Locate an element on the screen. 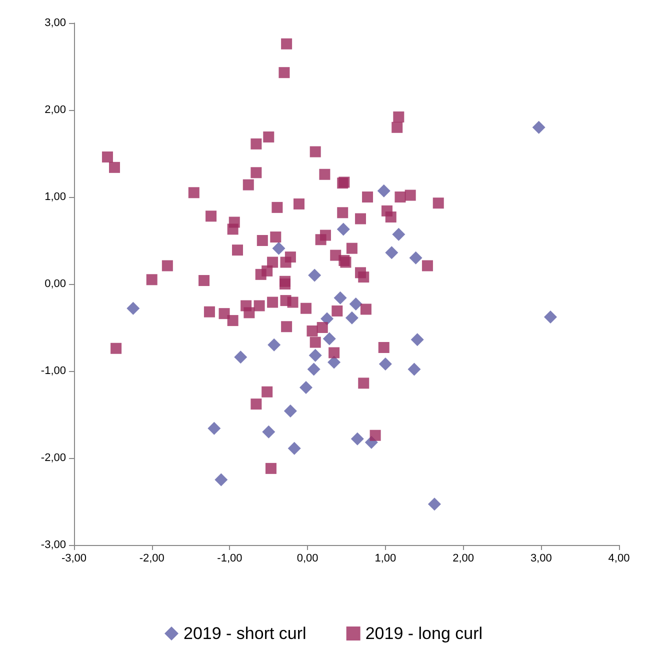 The width and height of the screenshot is (647, 659). y-tick-label: 2,00 is located at coordinates (55, 110).